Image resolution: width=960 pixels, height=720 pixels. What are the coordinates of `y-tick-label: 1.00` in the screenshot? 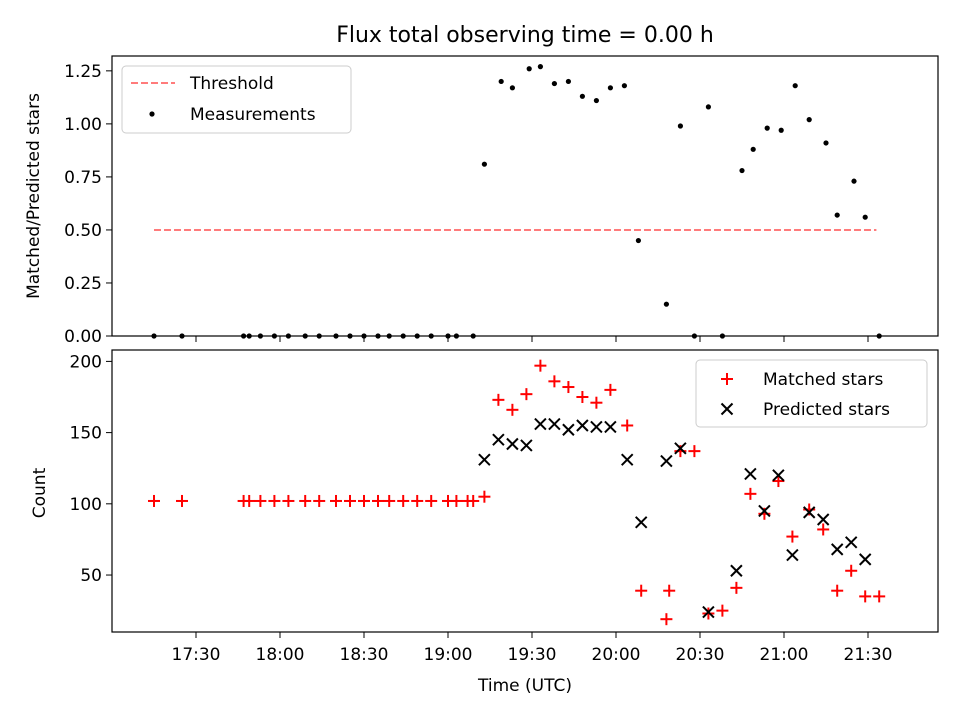 It's located at (83, 125).